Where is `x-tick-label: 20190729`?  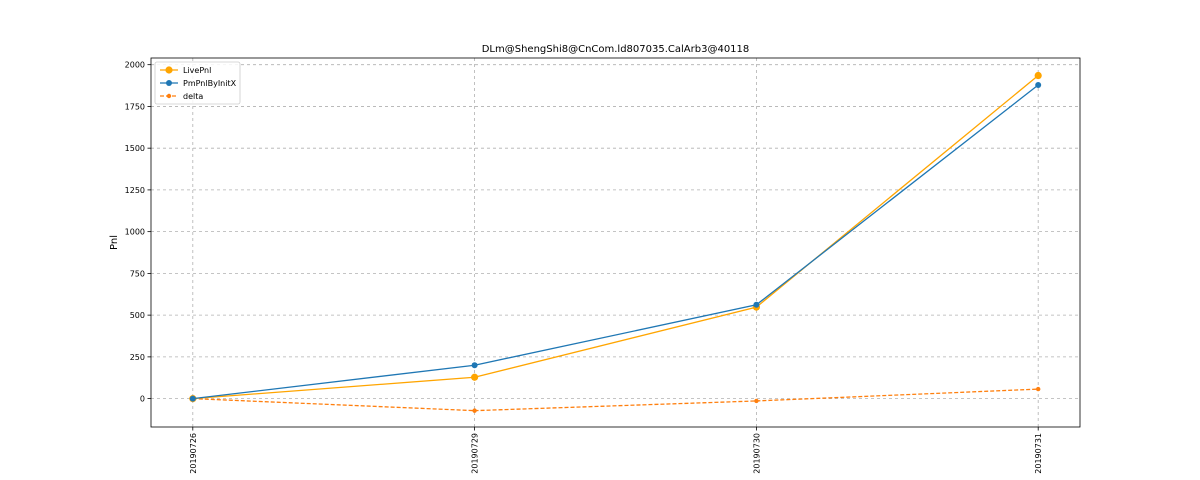
x-tick-label: 20190729 is located at coordinates (475, 453).